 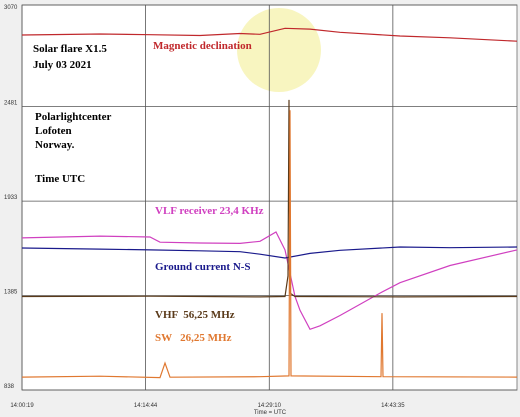 I want to click on x-tick-label: 14:00:19, so click(x=22, y=406).